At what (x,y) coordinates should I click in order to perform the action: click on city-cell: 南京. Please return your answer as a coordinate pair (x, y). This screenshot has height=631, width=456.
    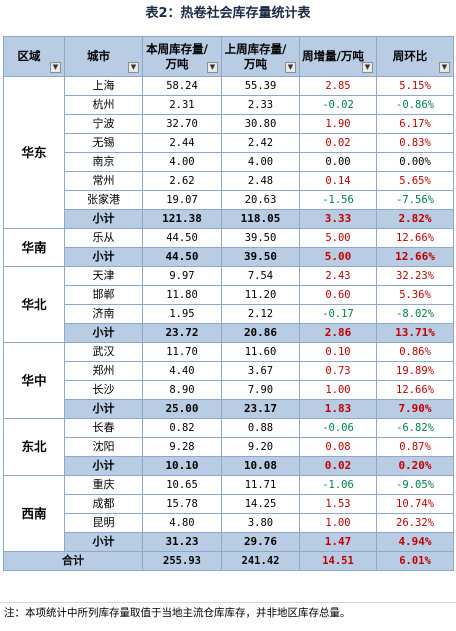
    Looking at the image, I should click on (103, 162).